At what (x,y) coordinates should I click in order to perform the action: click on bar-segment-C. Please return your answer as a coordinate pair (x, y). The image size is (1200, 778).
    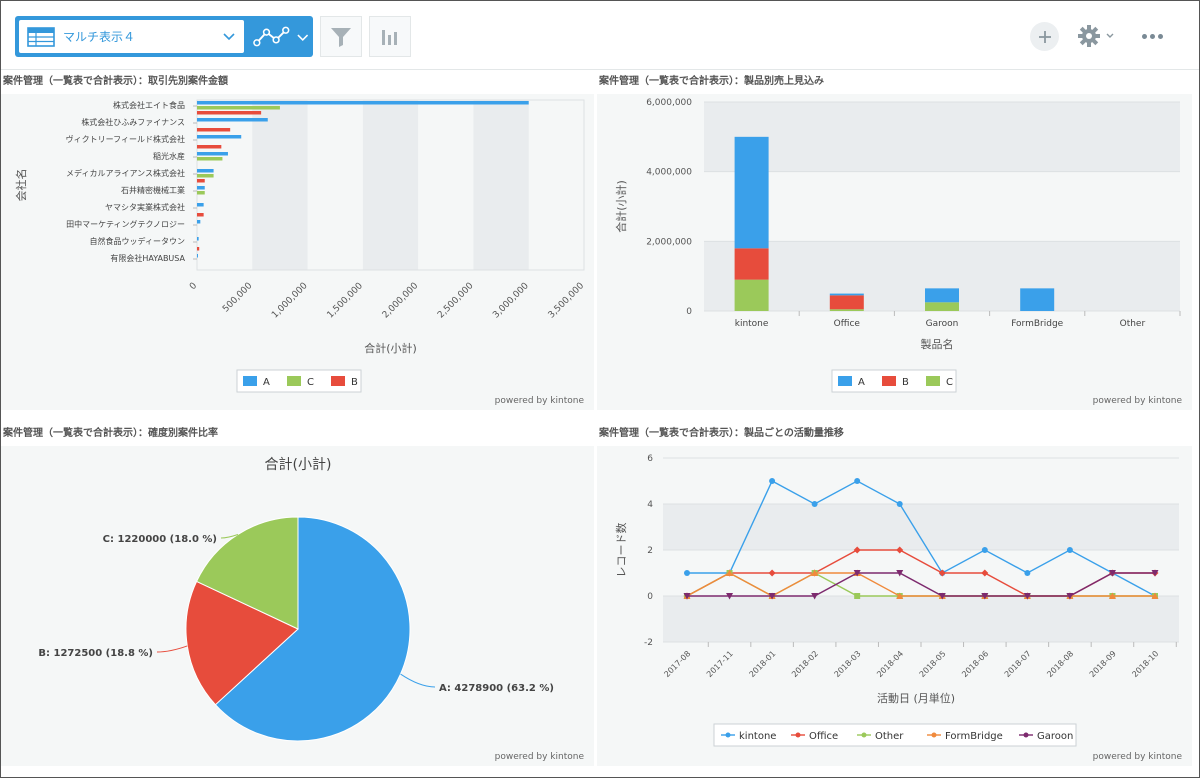
    Looking at the image, I should click on (942, 306).